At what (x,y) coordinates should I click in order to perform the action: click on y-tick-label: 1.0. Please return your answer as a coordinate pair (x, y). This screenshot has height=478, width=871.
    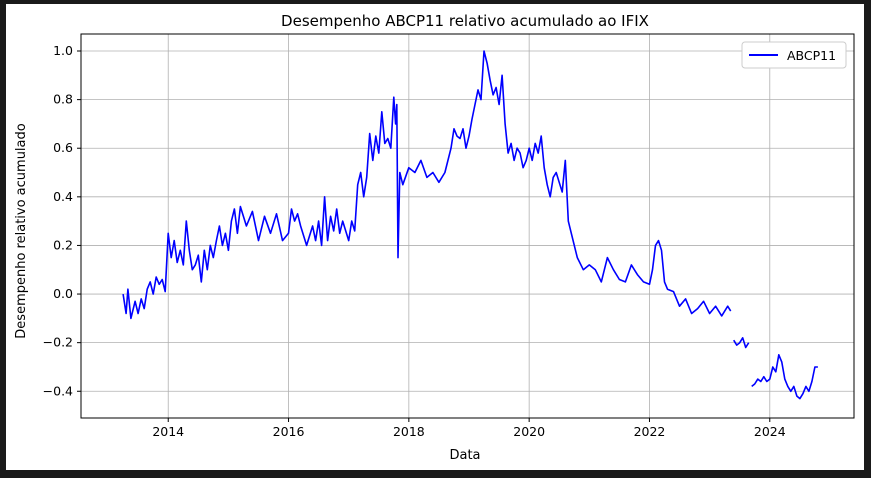
    Looking at the image, I should click on (63, 50).